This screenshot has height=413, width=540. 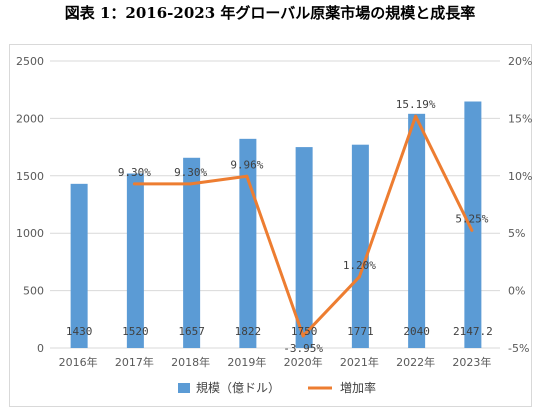 What do you see at coordinates (471, 362) in the screenshot?
I see `x-tick-label: 2023年` at bounding box center [471, 362].